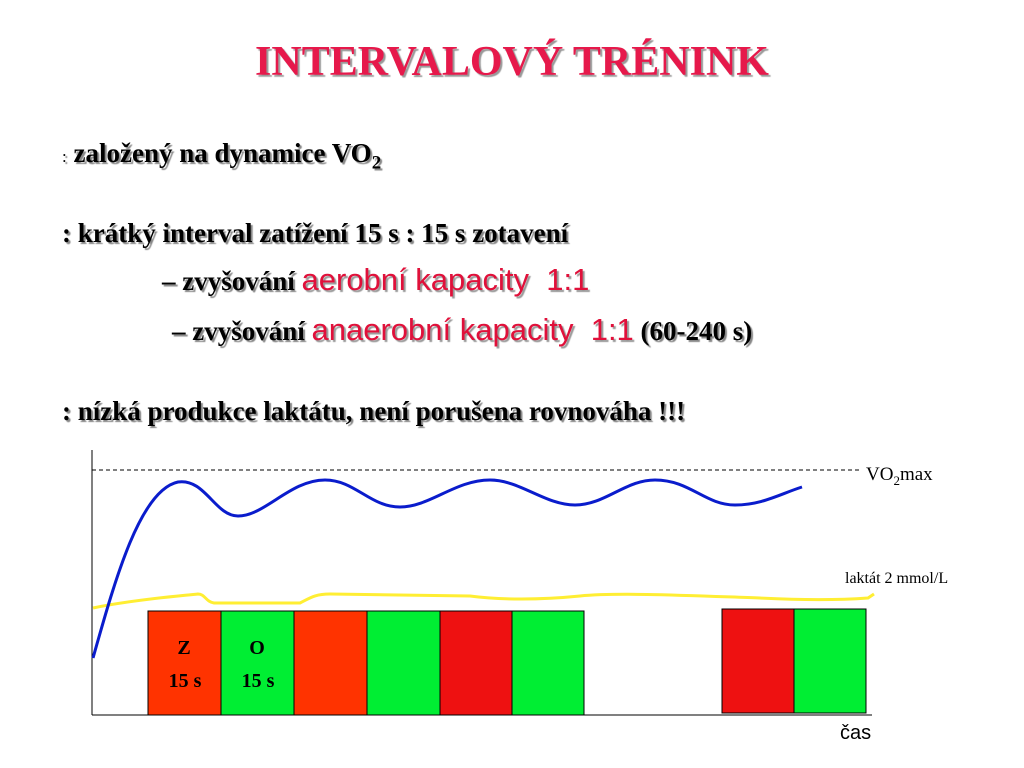  Describe the element at coordinates (445, 279) in the screenshot. I see `highlight: aerobní kapacity 1:1` at that location.